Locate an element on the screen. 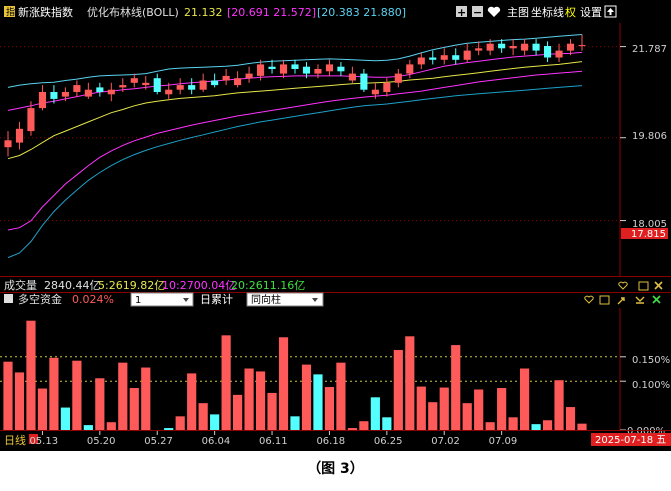 The image size is (671, 491). period-menu-icon is located at coordinates (33, 439).